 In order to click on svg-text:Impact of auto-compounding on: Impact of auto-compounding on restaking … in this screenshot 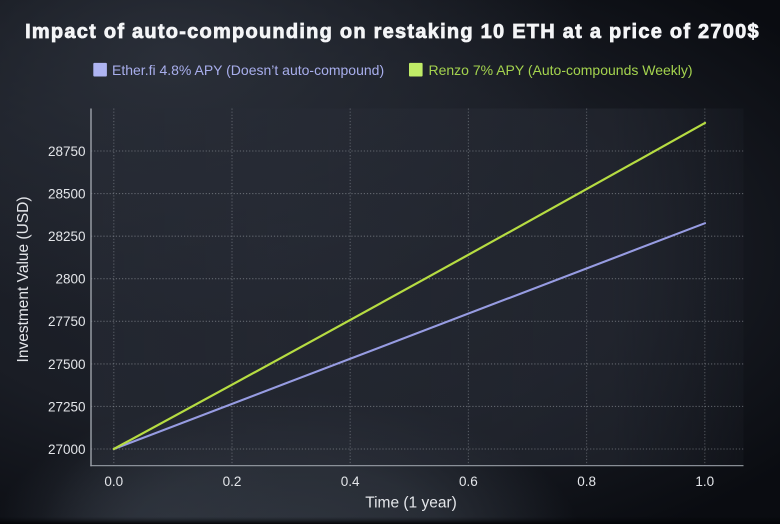, I will do `click(392, 32)`.